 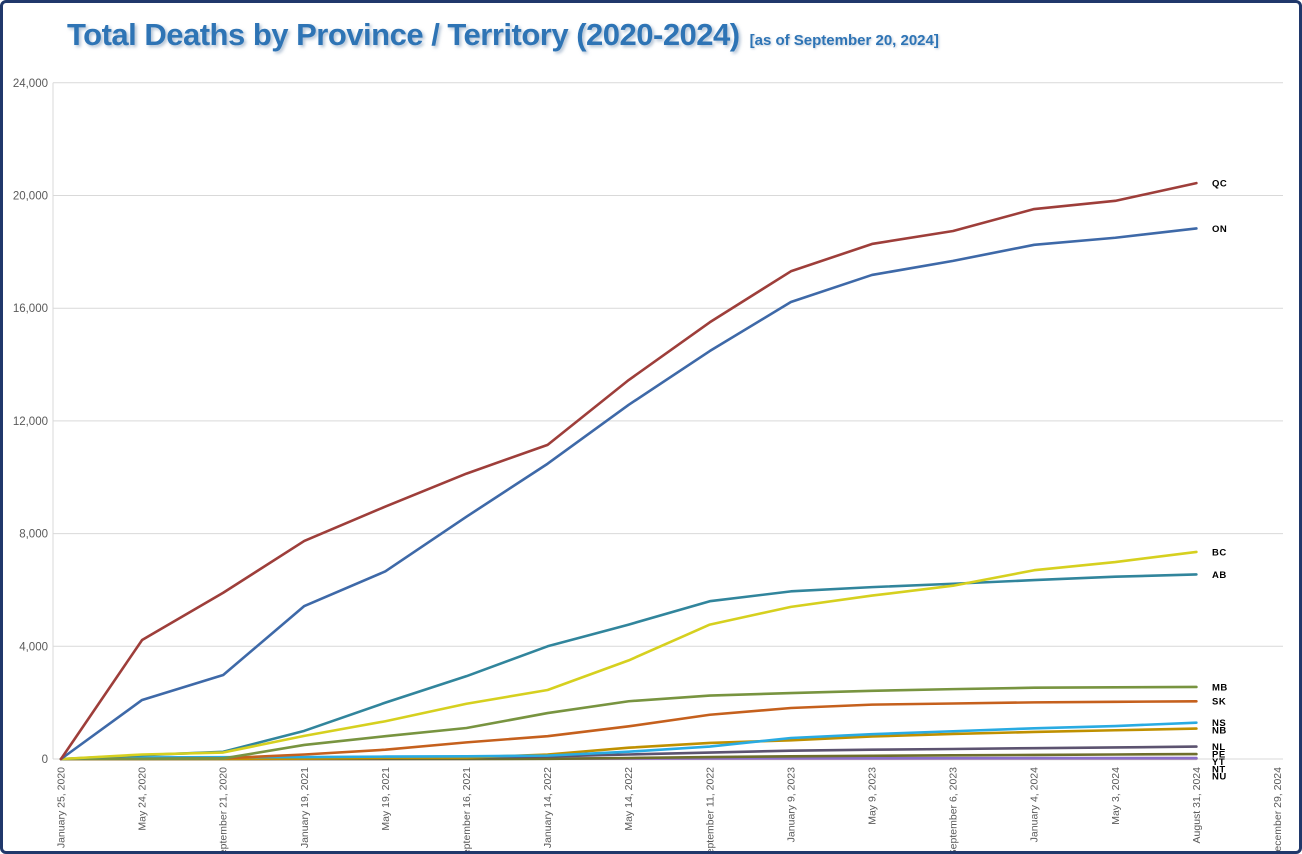 What do you see at coordinates (1219, 184) in the screenshot?
I see `series-end-label-qc: QC` at bounding box center [1219, 184].